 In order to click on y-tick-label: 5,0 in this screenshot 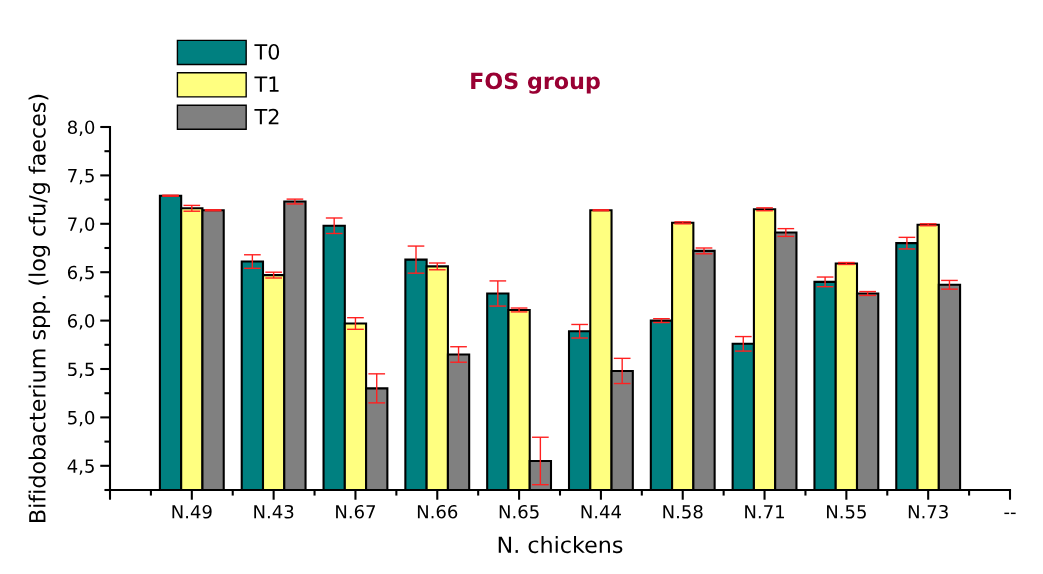, I will do `click(81, 418)`.